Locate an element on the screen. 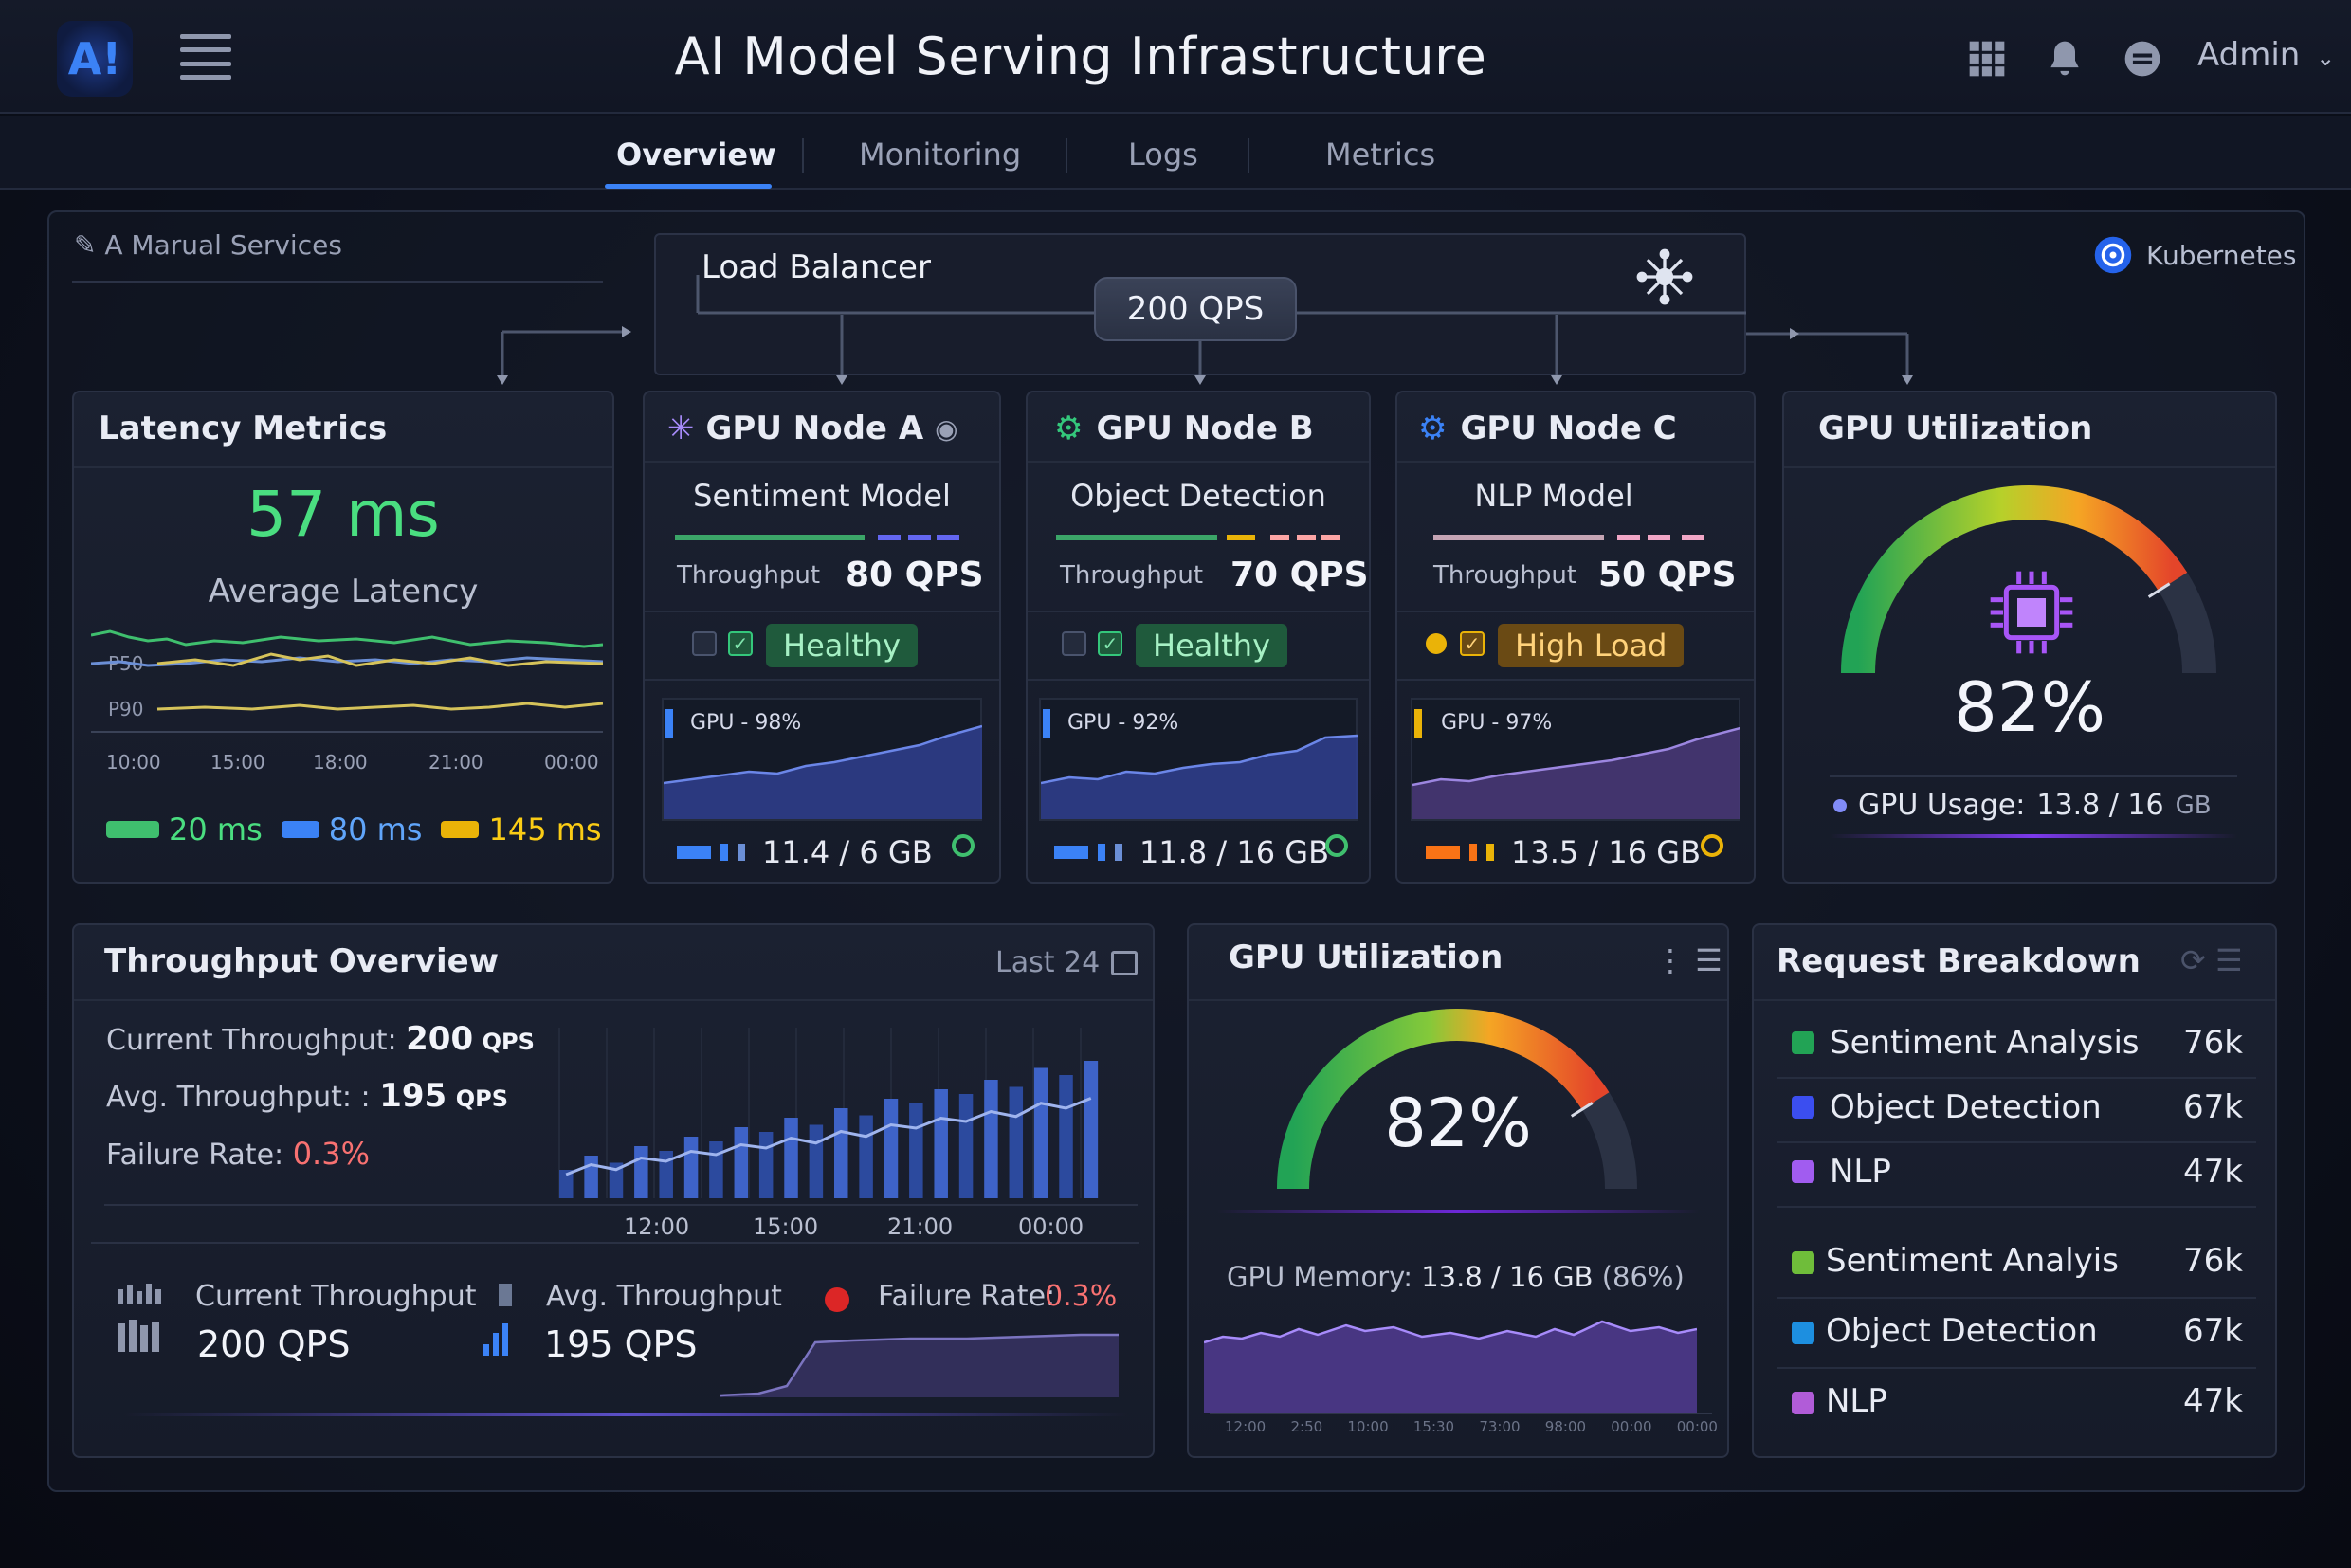 Image resolution: width=2351 pixels, height=1568 pixels. gpu-node-a-checkbox-checked: ✓ is located at coordinates (741, 643).